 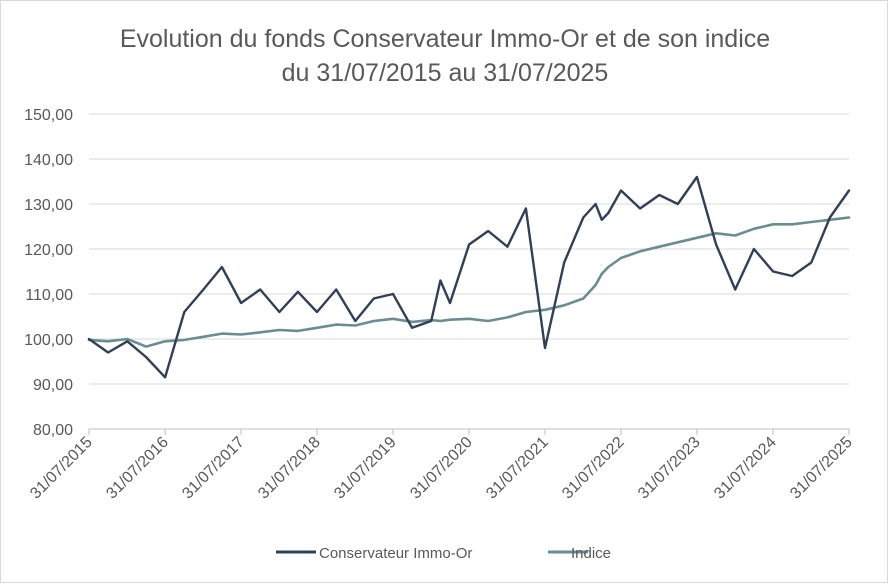 I want to click on legend: Conservateur Immo-Or Indice, so click(x=443, y=553).